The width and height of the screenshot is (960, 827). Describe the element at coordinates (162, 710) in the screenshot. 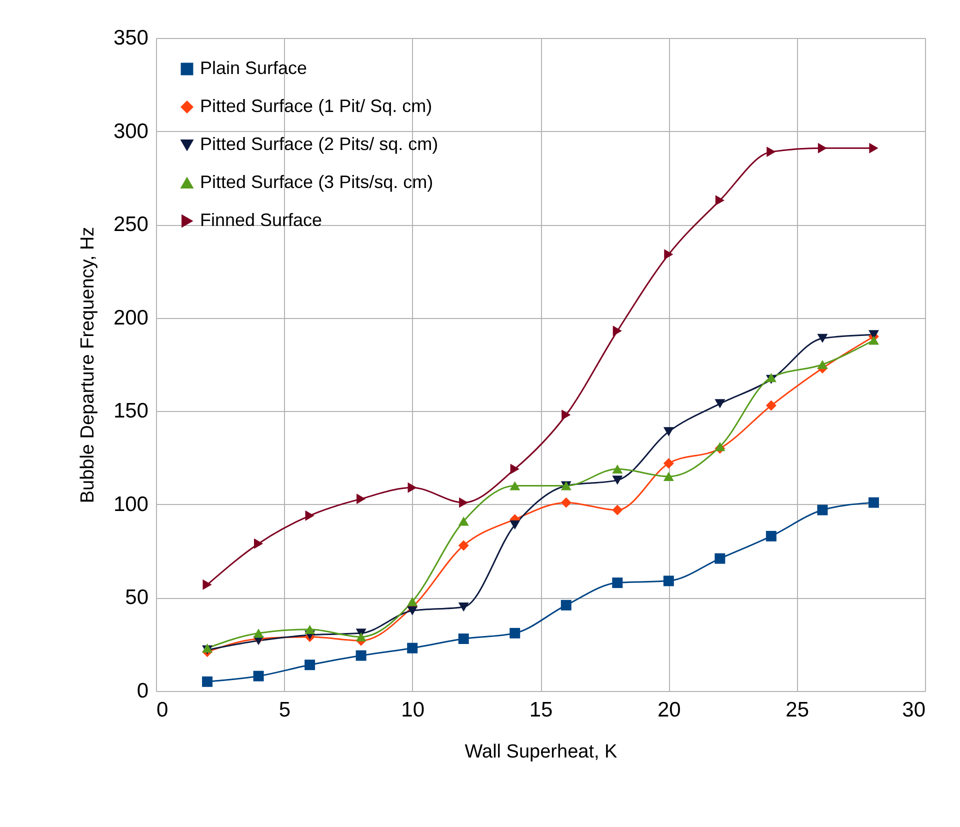

I see `x-tick-label: 0` at that location.